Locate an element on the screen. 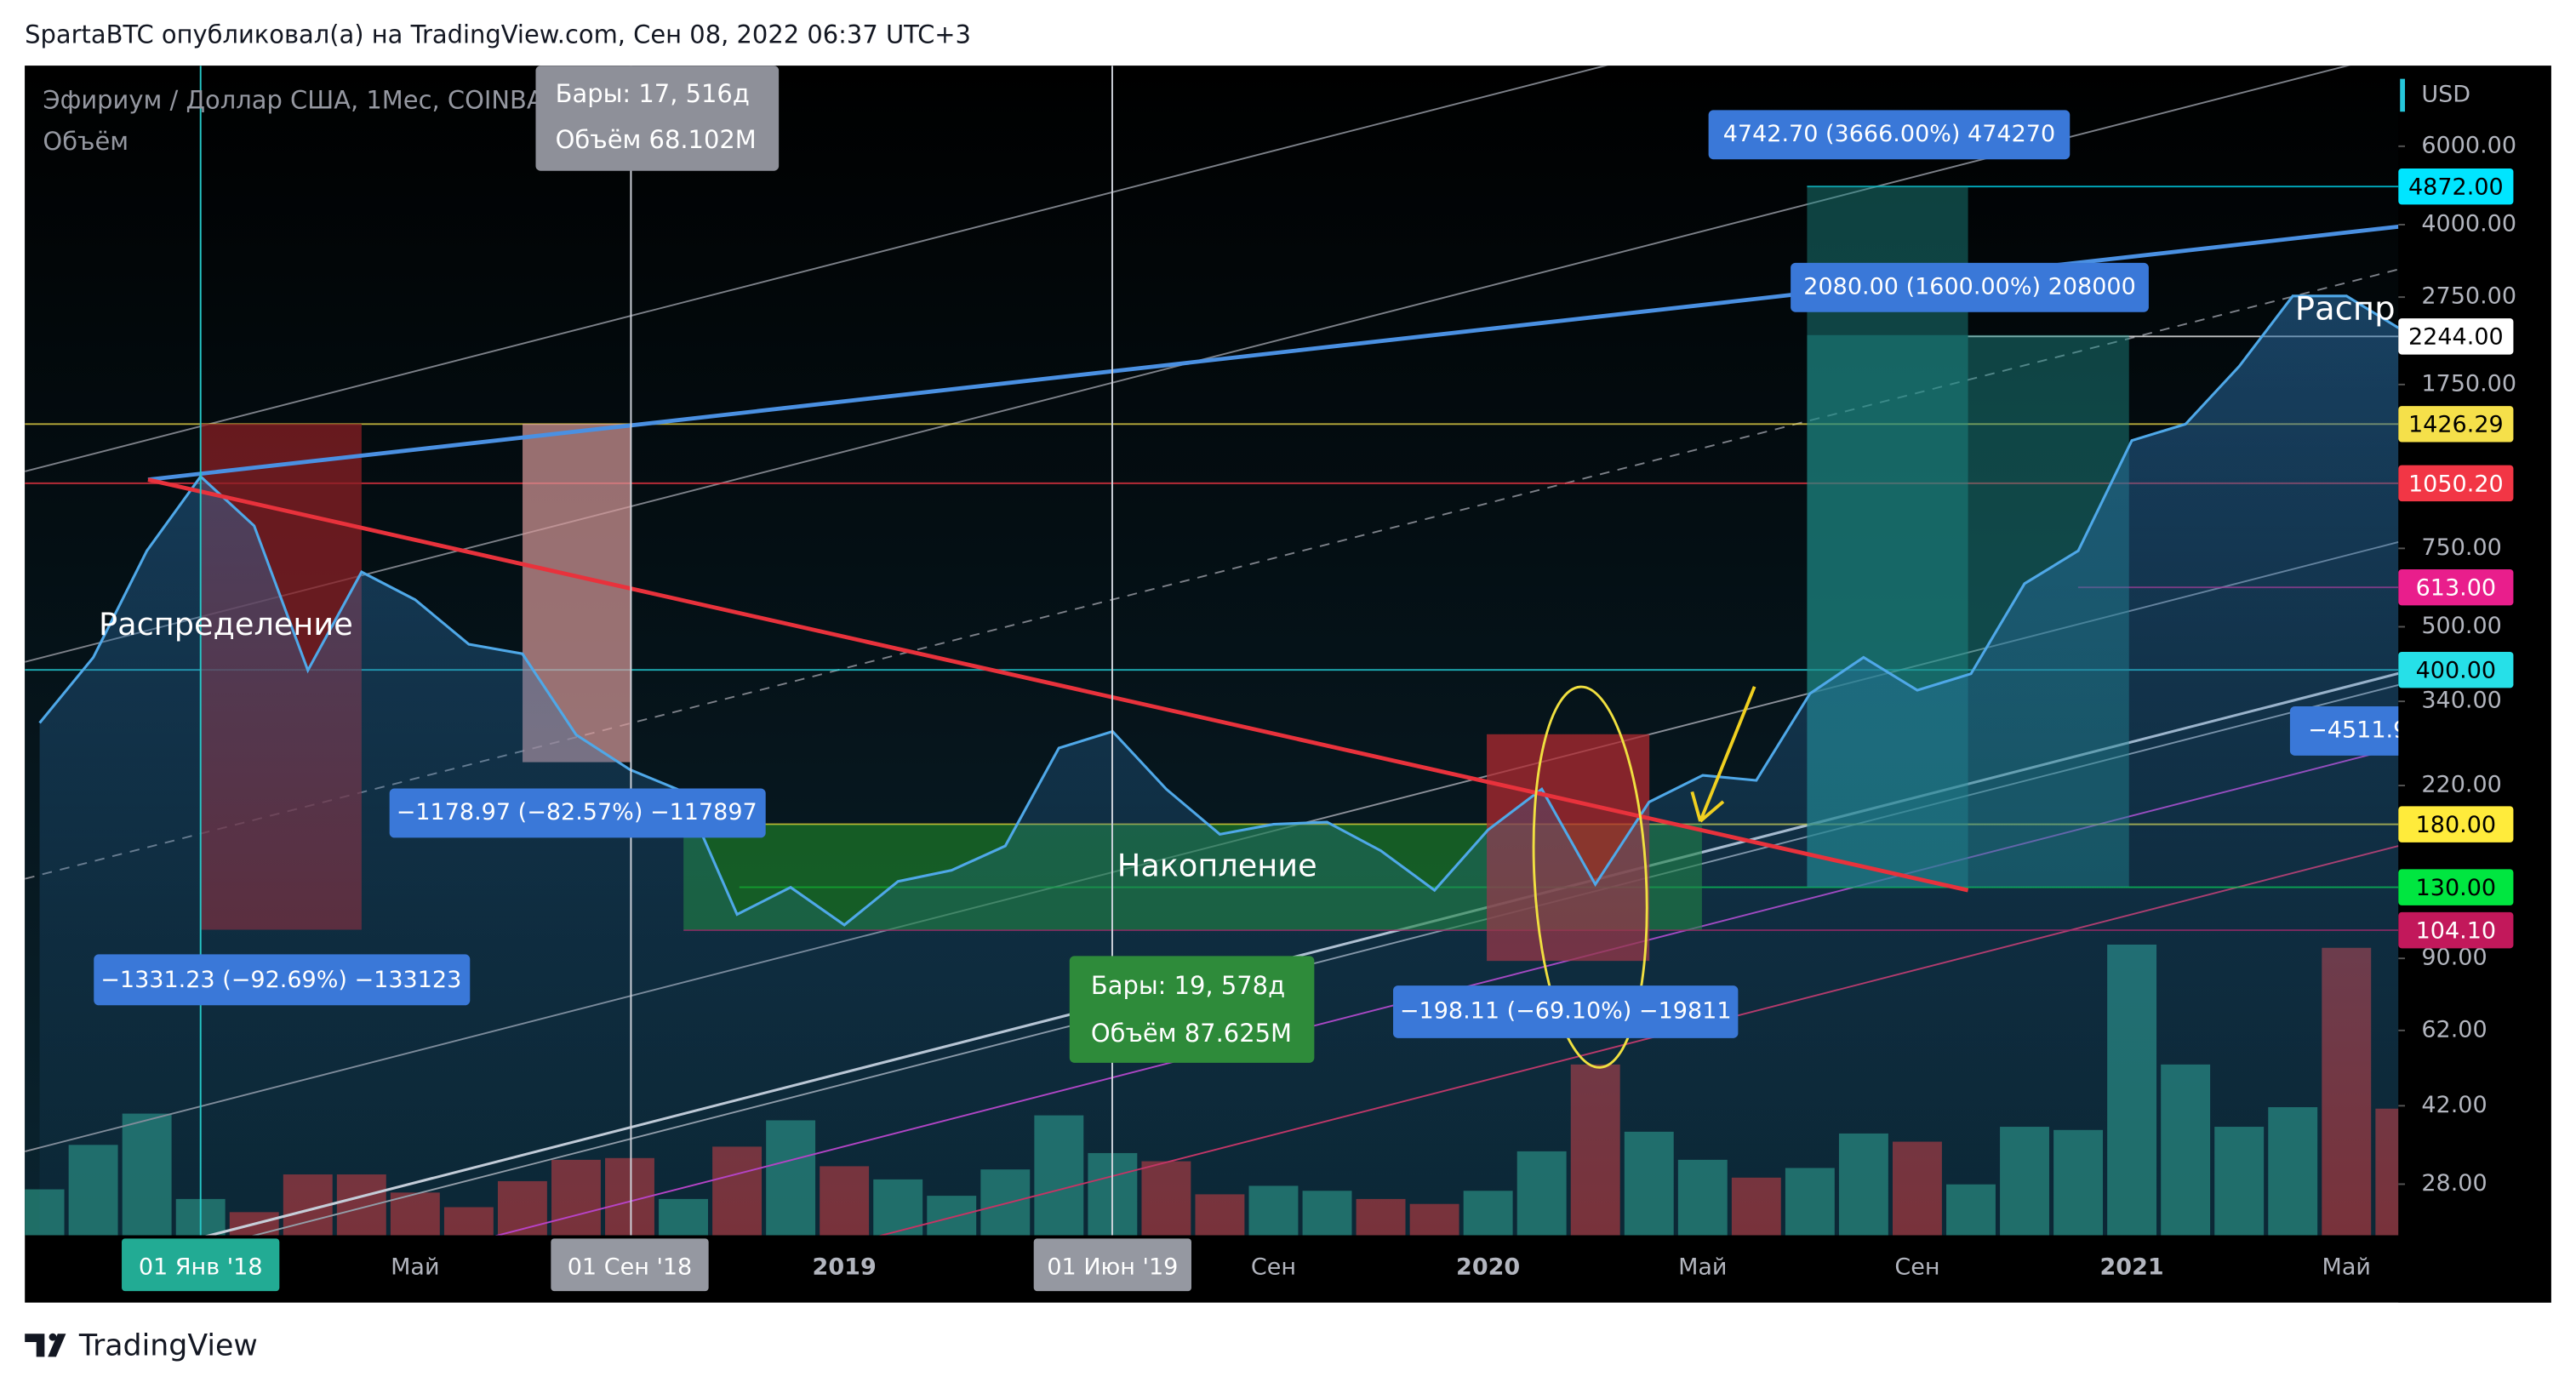  annotation: −1331.23 (−92.69%) −133123 is located at coordinates (280, 980).